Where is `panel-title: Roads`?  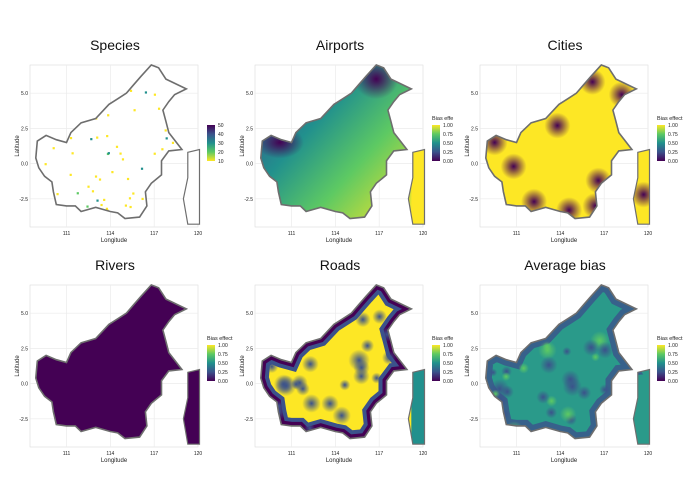
panel-title: Roads is located at coordinates (340, 265).